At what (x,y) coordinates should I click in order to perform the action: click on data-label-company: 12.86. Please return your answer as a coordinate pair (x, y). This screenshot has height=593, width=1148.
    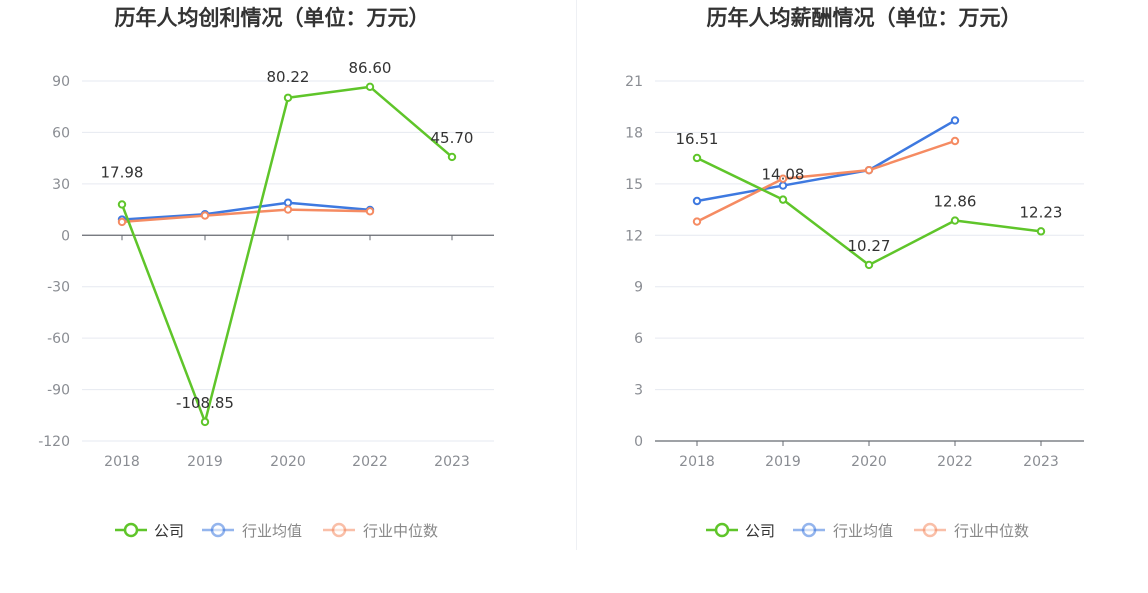
    Looking at the image, I should click on (955, 202).